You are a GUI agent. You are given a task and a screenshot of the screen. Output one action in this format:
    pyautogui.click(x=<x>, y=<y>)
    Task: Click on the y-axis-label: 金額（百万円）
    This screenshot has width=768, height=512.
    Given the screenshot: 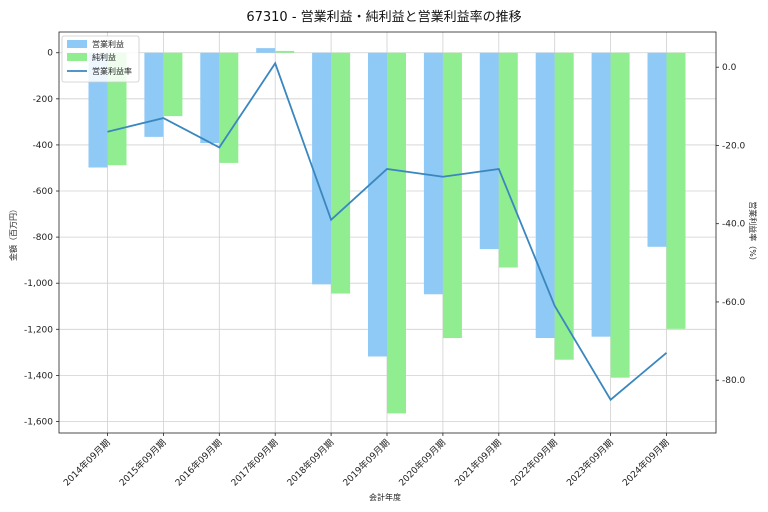 What is the action you would take?
    pyautogui.click(x=13, y=233)
    